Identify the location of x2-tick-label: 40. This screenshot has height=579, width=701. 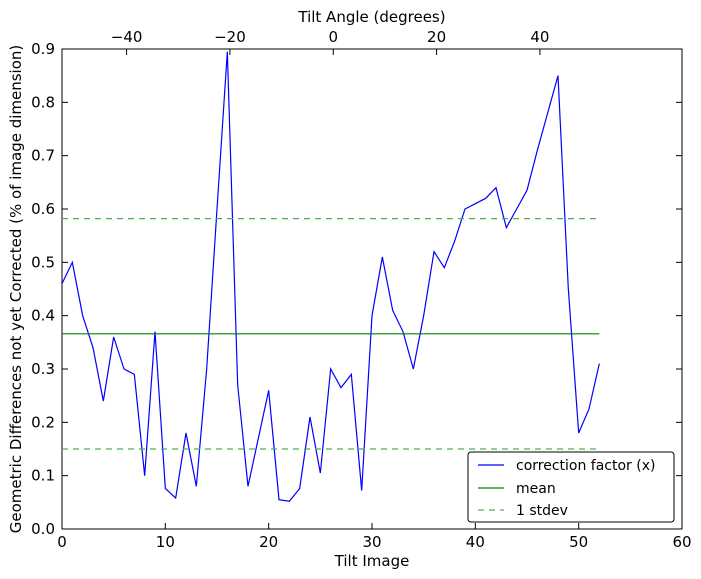
(539, 37).